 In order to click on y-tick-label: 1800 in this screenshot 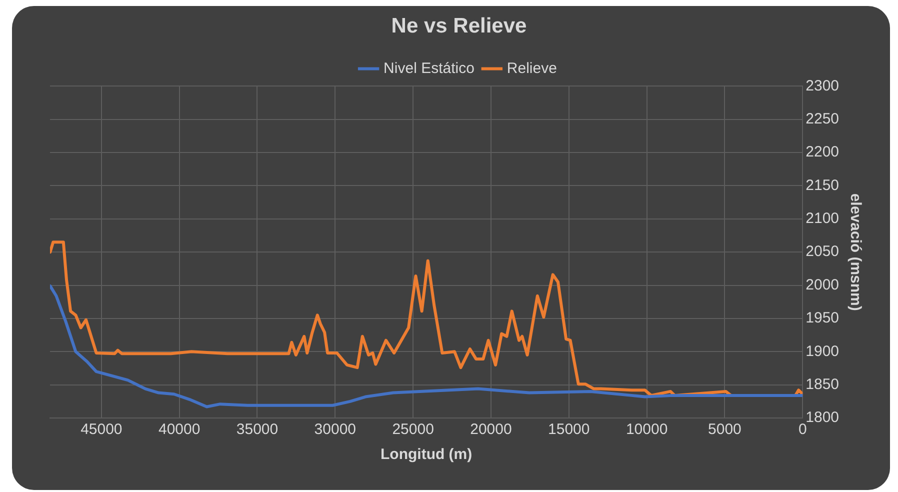, I will do `click(823, 417)`.